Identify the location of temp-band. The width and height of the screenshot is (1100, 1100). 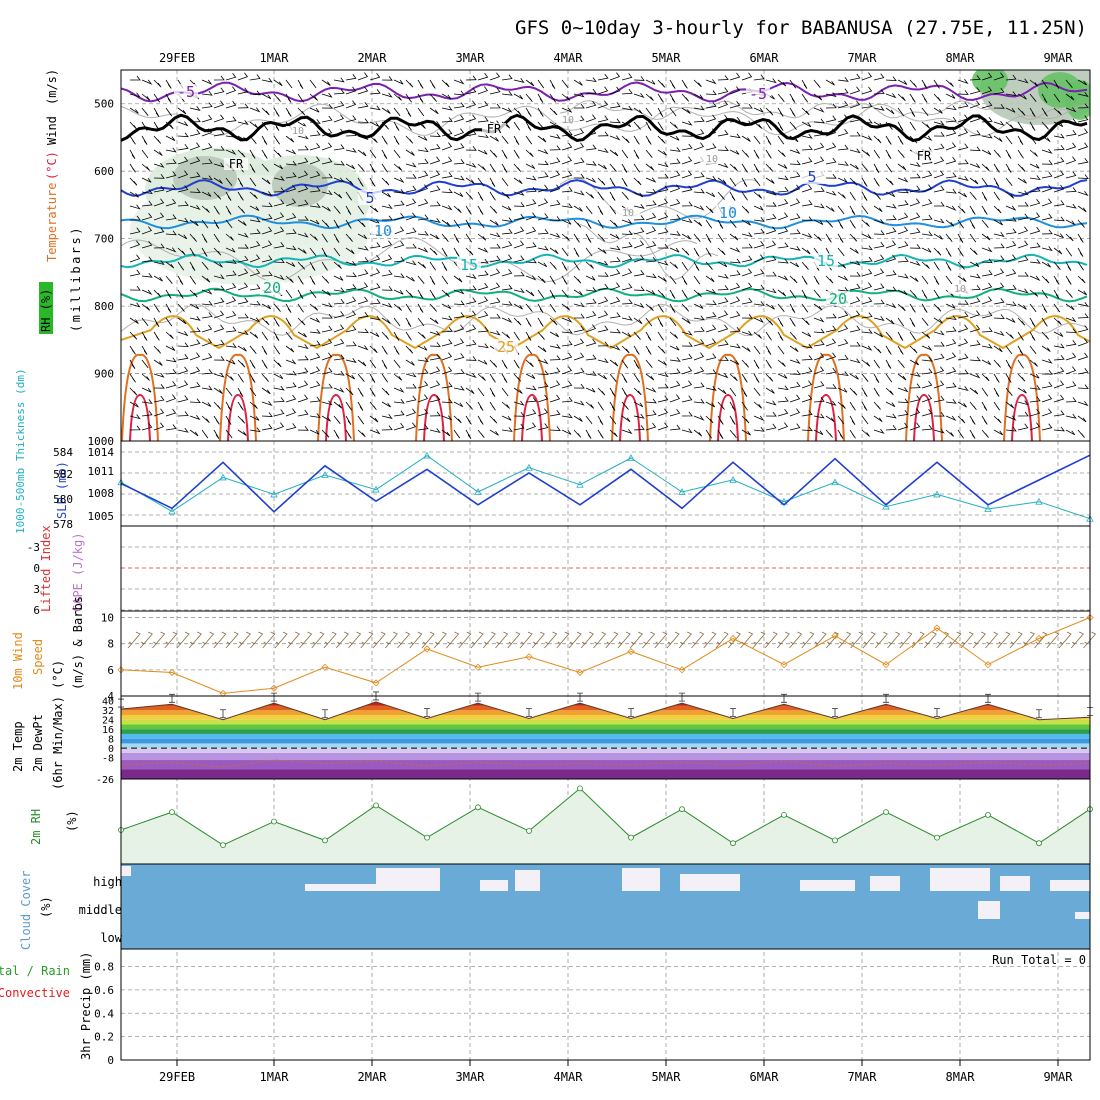
(605, 750).